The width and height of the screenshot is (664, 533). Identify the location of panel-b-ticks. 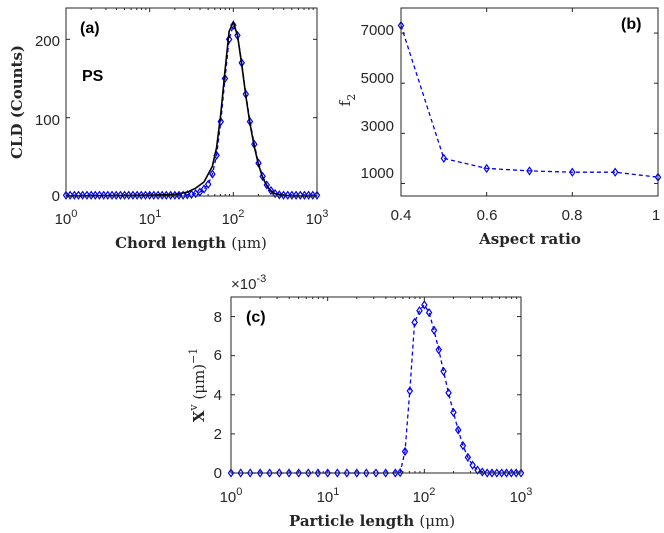
(529, 102).